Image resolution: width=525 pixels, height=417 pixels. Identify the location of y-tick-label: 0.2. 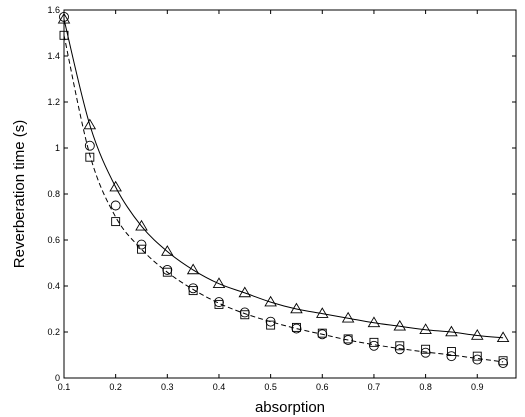
(53, 332).